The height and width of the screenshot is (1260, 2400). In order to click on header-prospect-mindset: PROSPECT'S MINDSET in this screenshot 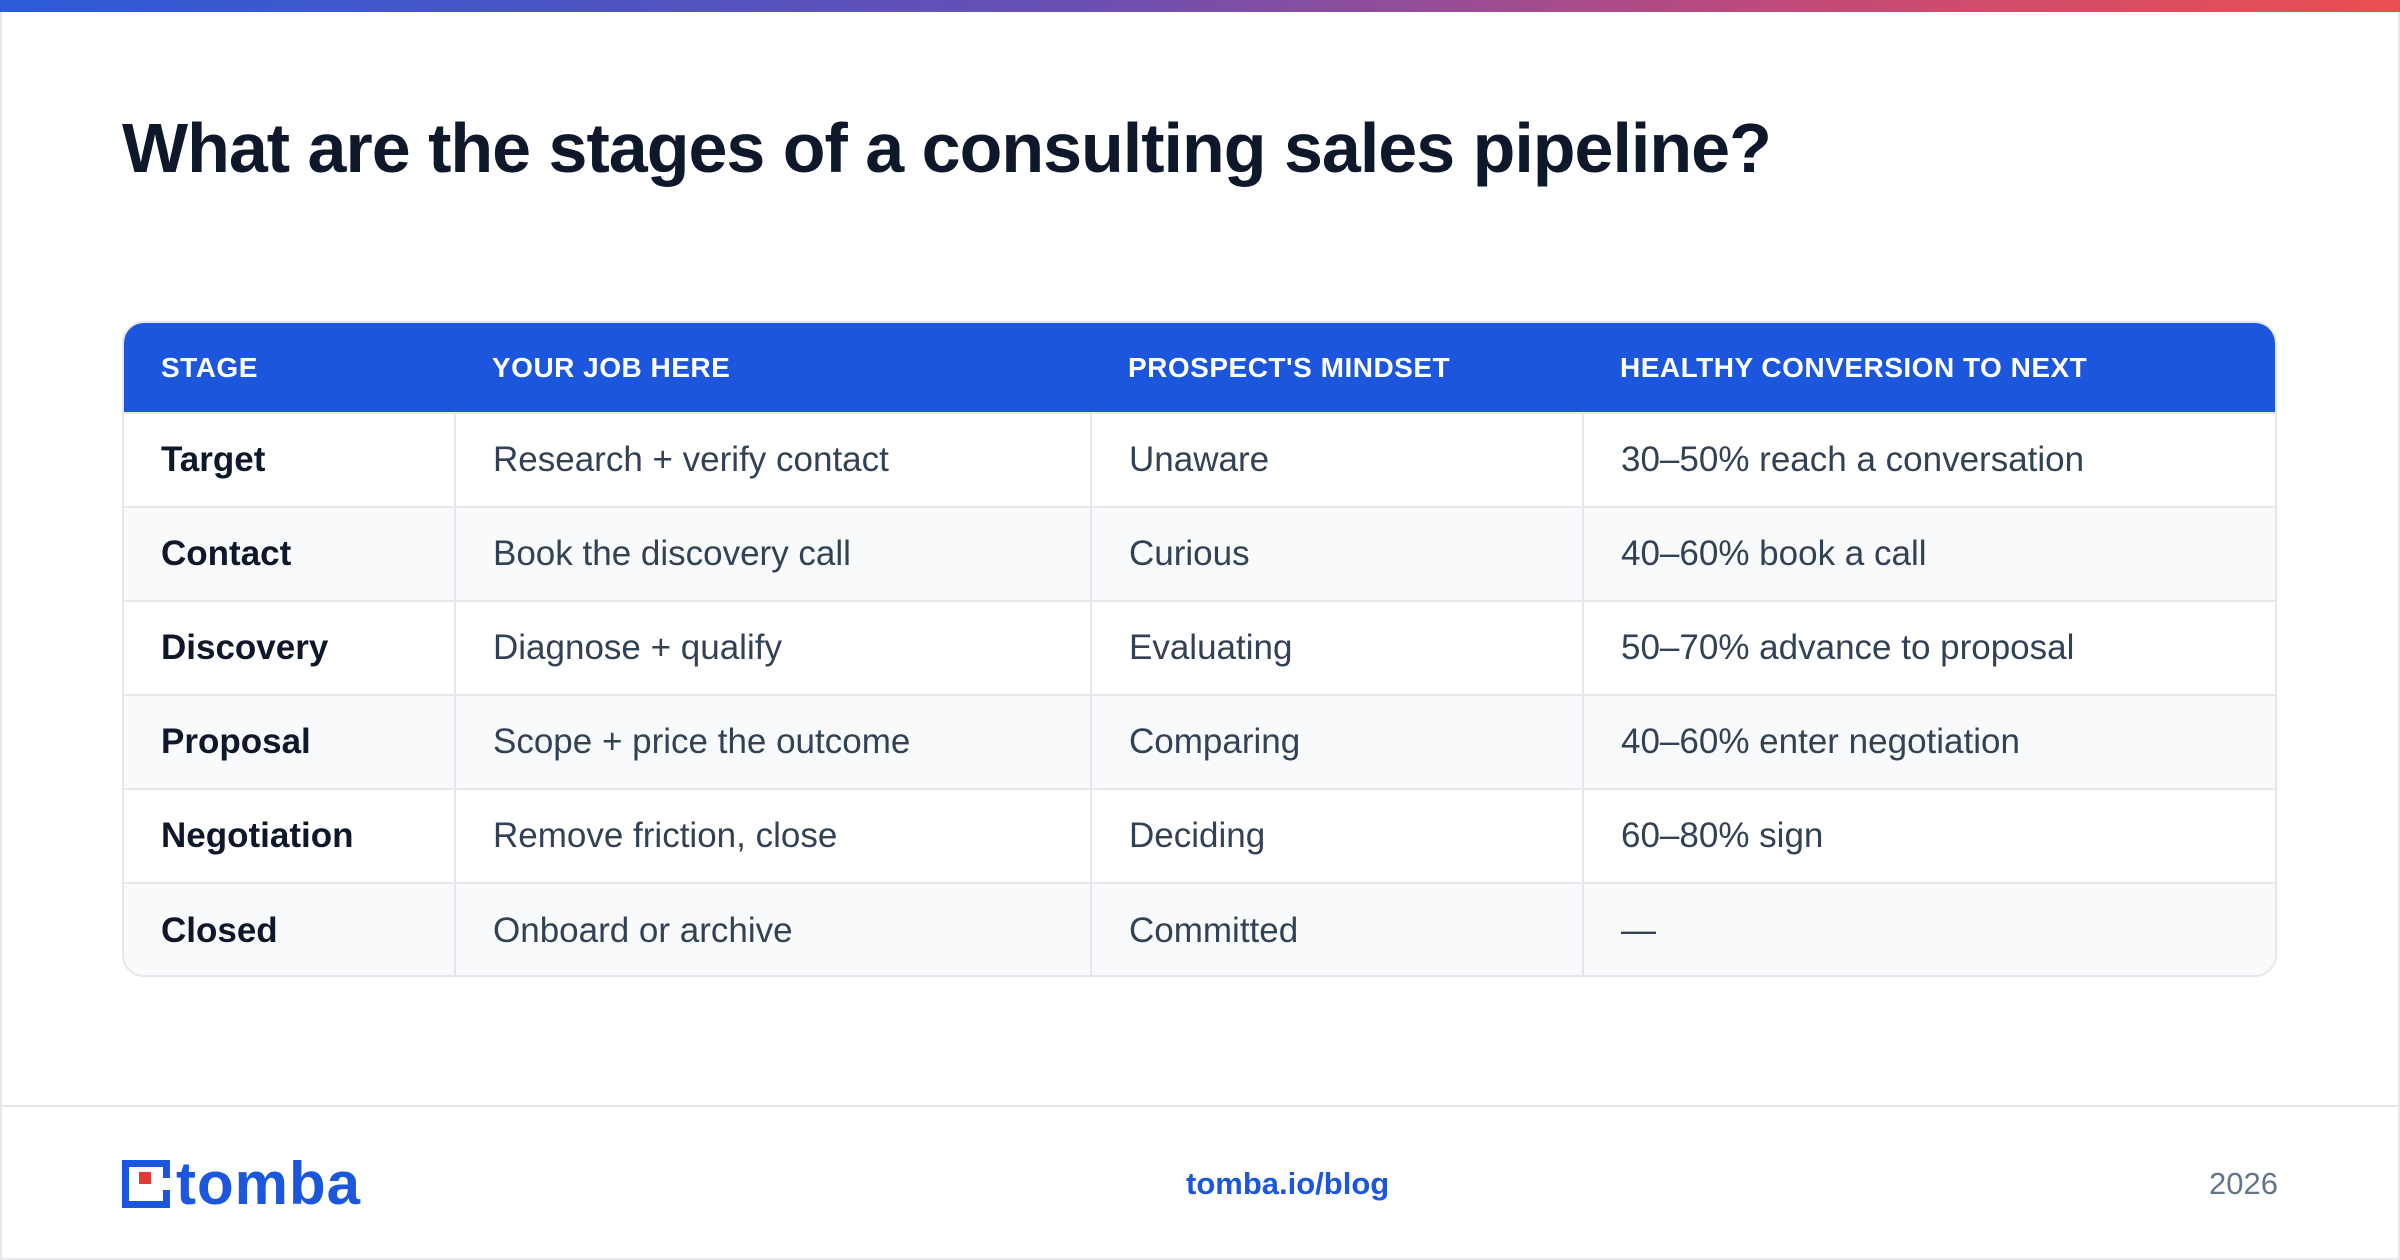, I will do `click(1289, 367)`.